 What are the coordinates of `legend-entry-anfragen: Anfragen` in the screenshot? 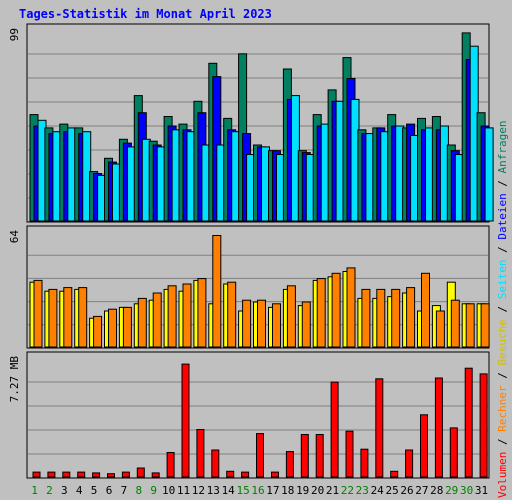 It's located at (502, 146).